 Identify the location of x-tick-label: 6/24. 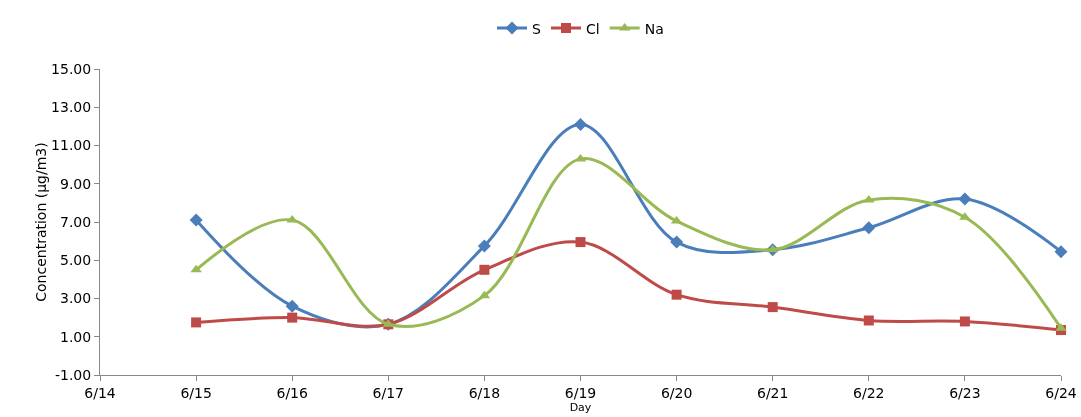
(1061, 392).